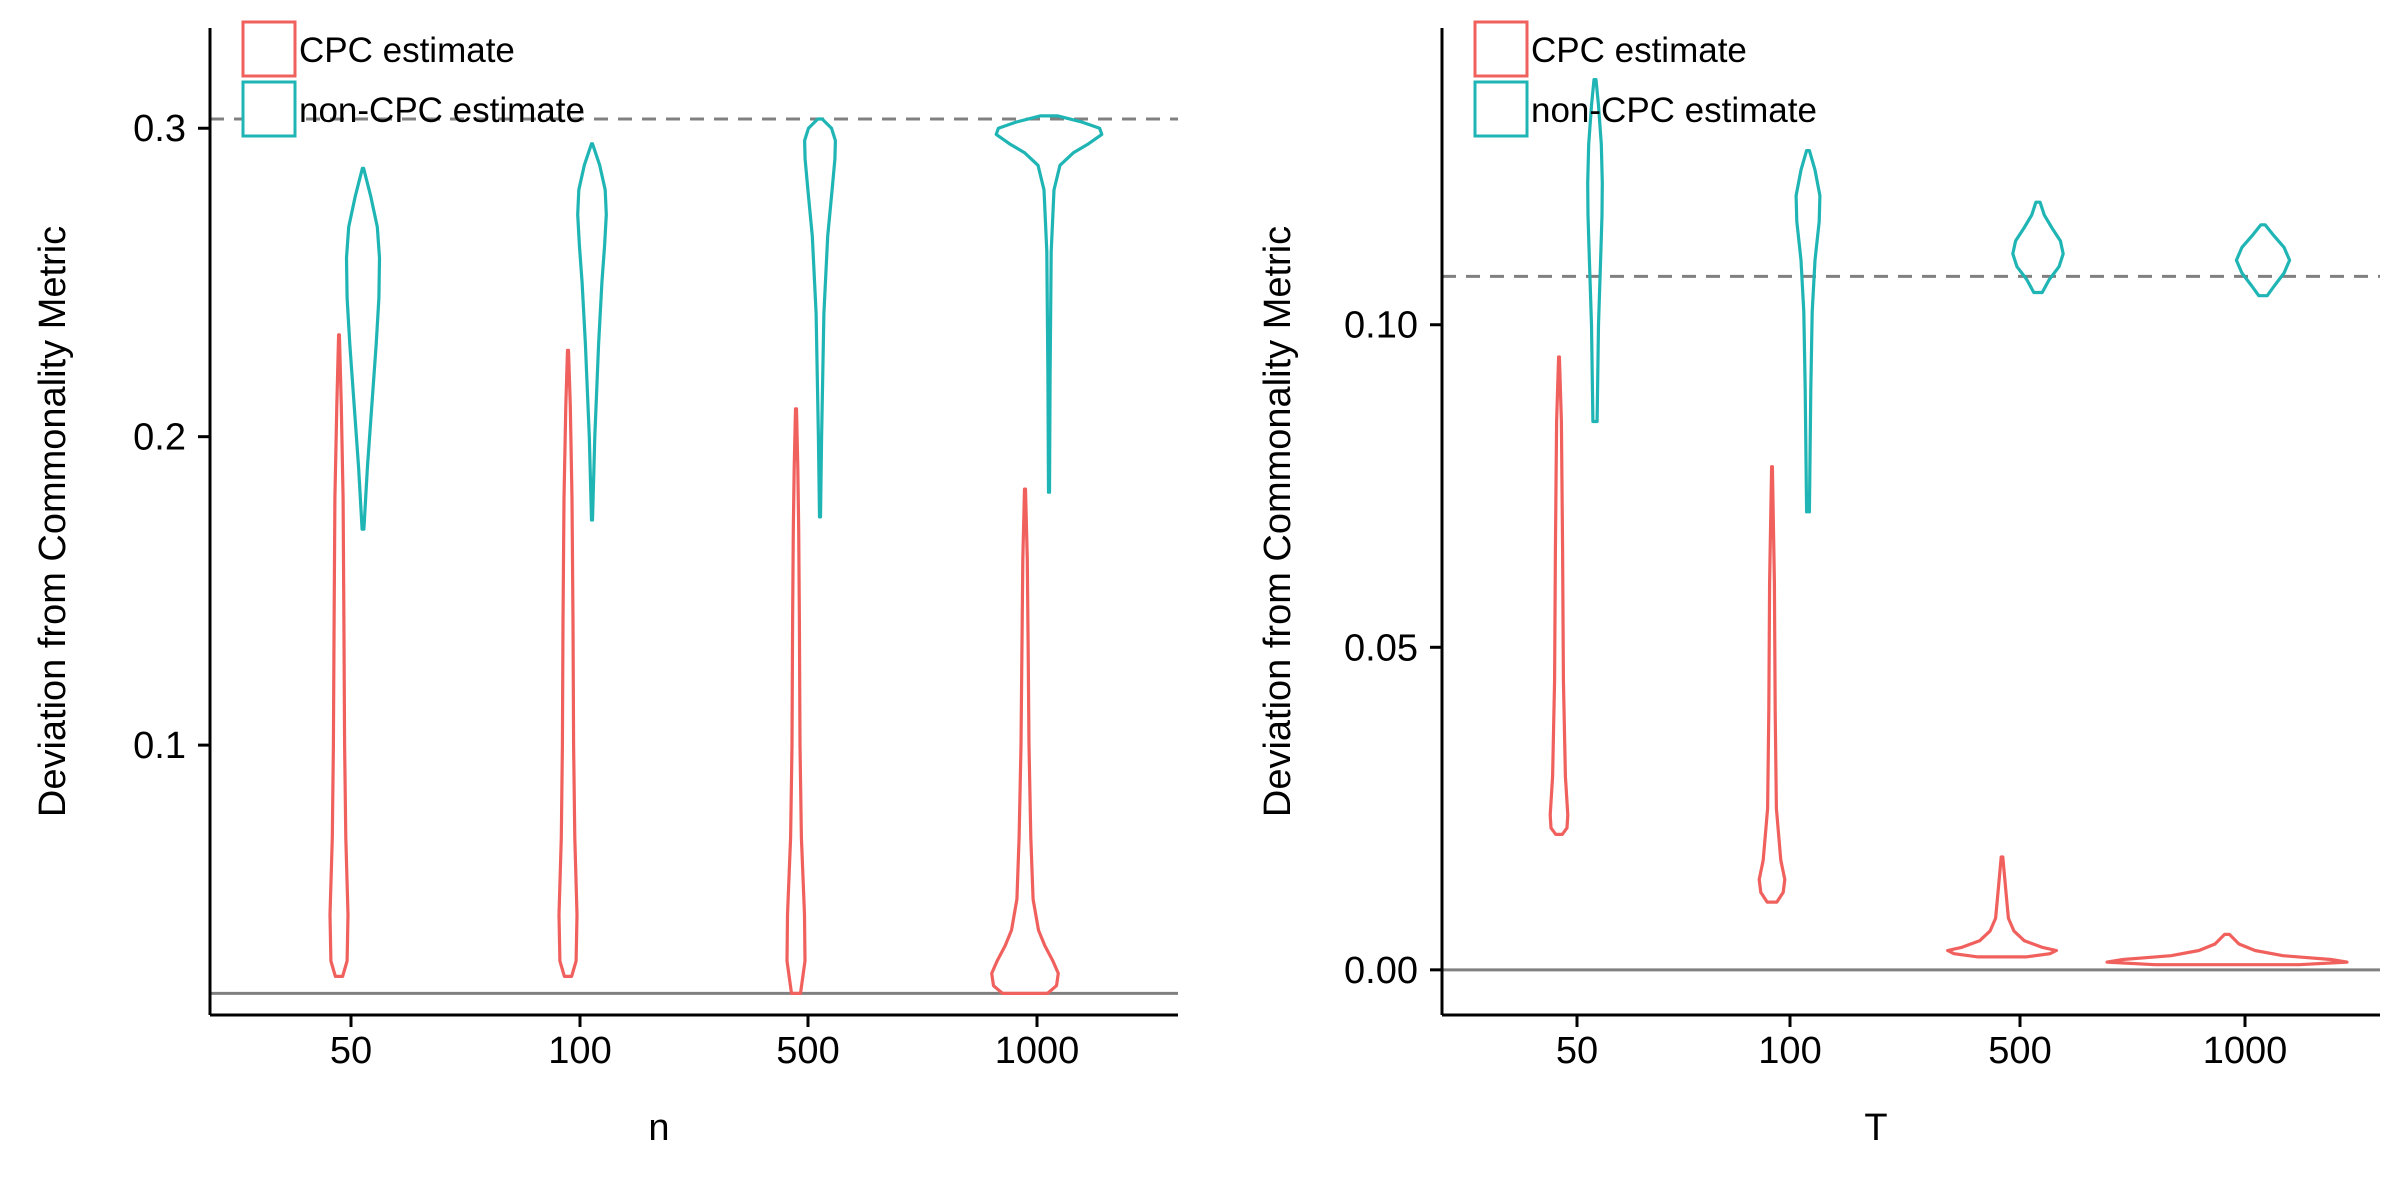 The height and width of the screenshot is (1200, 2400). Describe the element at coordinates (1381, 971) in the screenshot. I see `y-tick-label: 0.00` at that location.